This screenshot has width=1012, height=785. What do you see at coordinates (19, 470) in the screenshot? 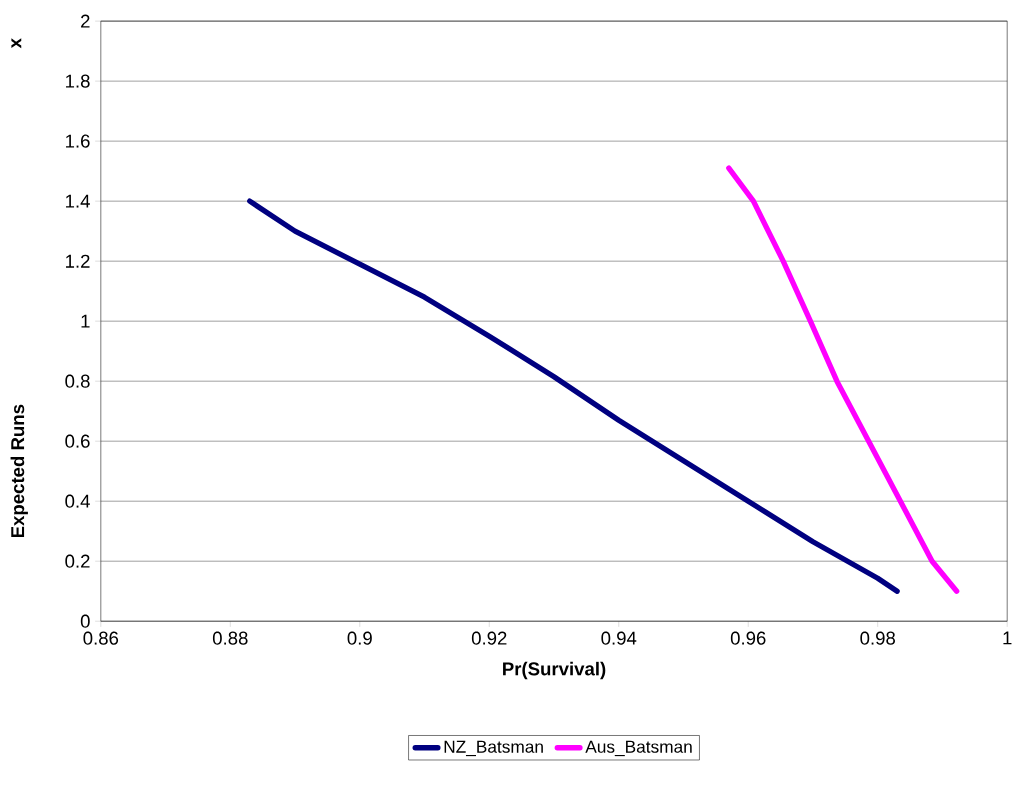
I see `y-axis-title: Expected Runs` at bounding box center [19, 470].